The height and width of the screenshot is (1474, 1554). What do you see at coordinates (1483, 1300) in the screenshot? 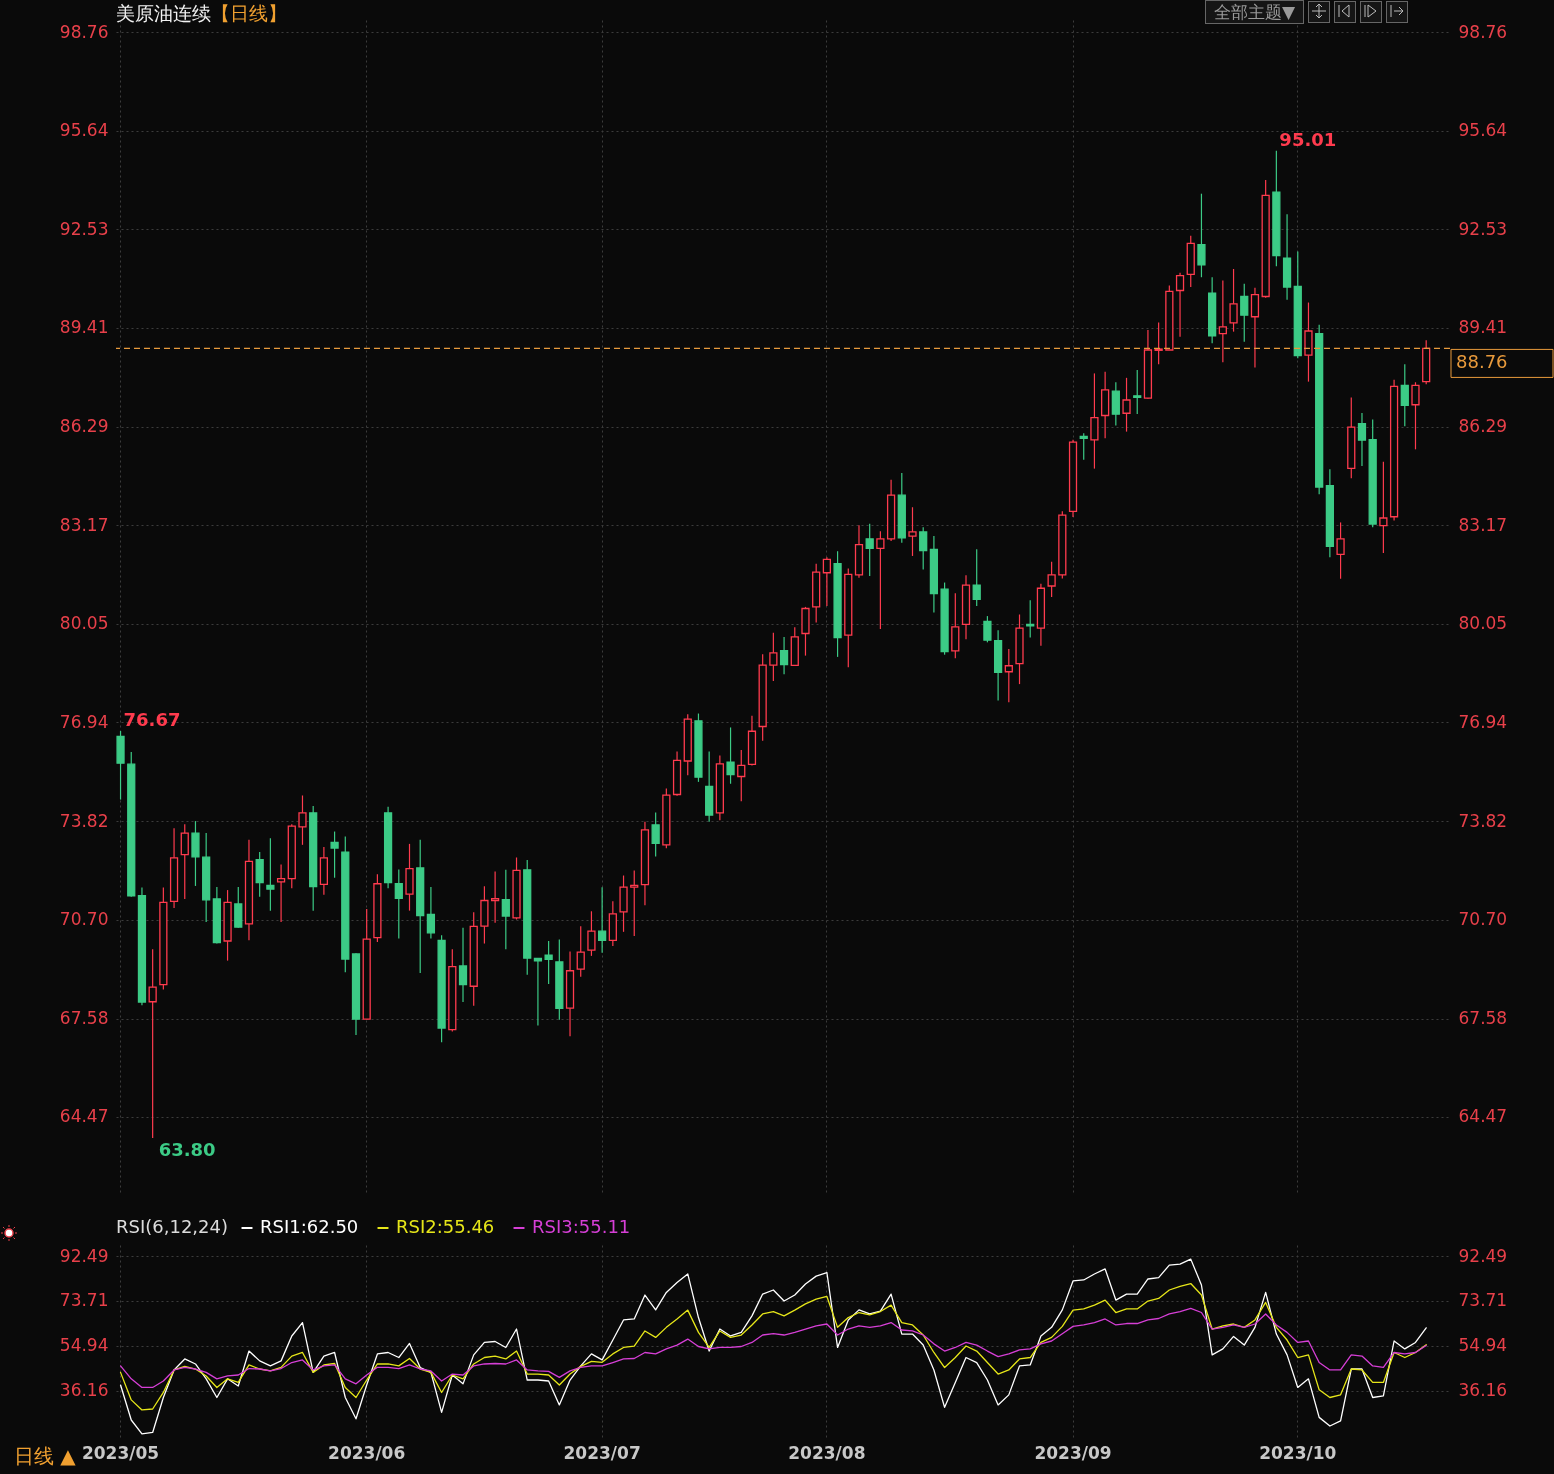
I see `y2-tick-label: 73.71` at bounding box center [1483, 1300].